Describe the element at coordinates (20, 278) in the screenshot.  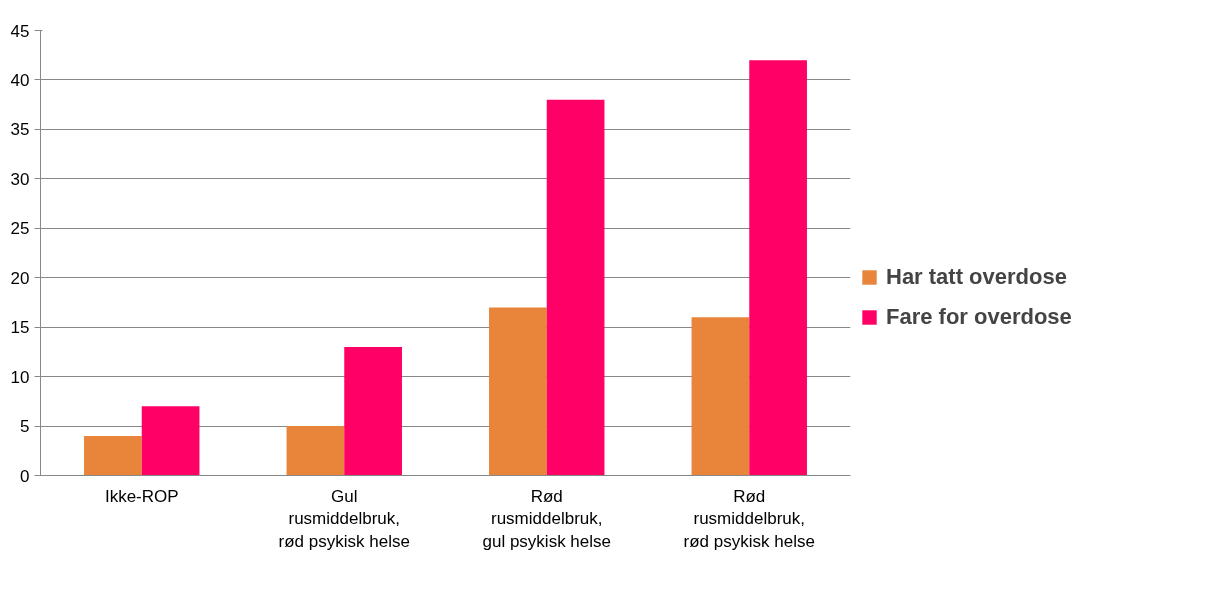
I see `y-tick-label: 20` at that location.